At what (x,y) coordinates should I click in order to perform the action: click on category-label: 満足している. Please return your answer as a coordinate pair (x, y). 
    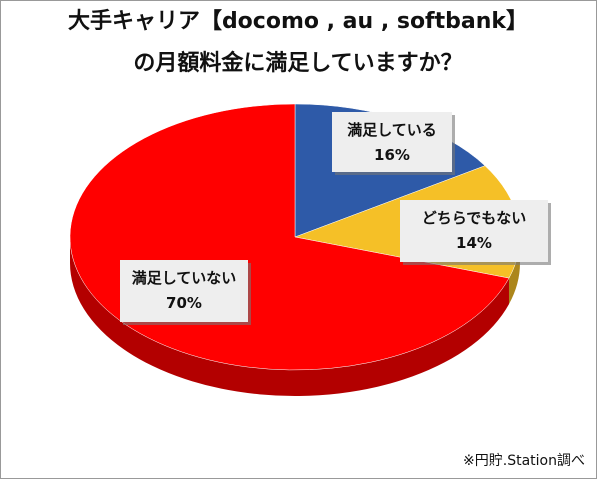
    Looking at the image, I should click on (392, 130).